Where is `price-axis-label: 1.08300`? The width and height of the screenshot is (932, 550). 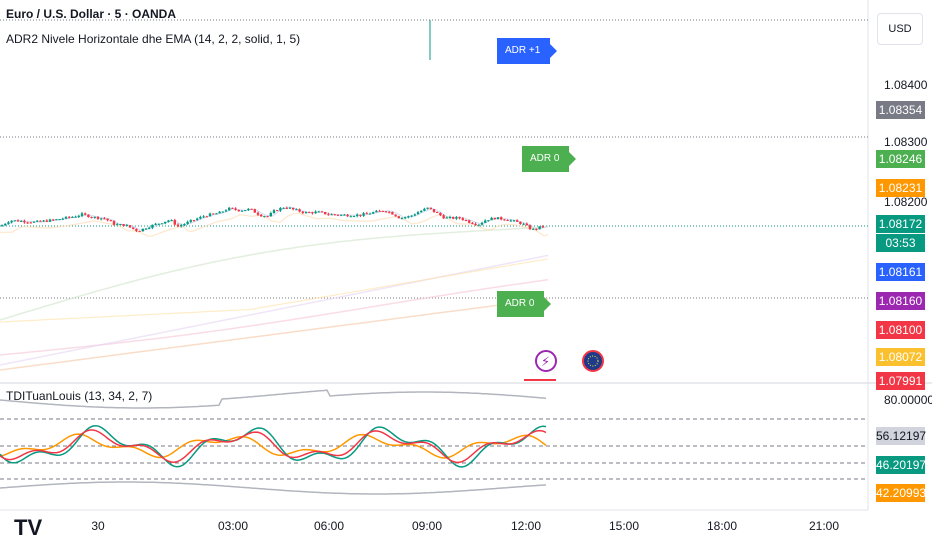
price-axis-label: 1.08300 is located at coordinates (906, 142).